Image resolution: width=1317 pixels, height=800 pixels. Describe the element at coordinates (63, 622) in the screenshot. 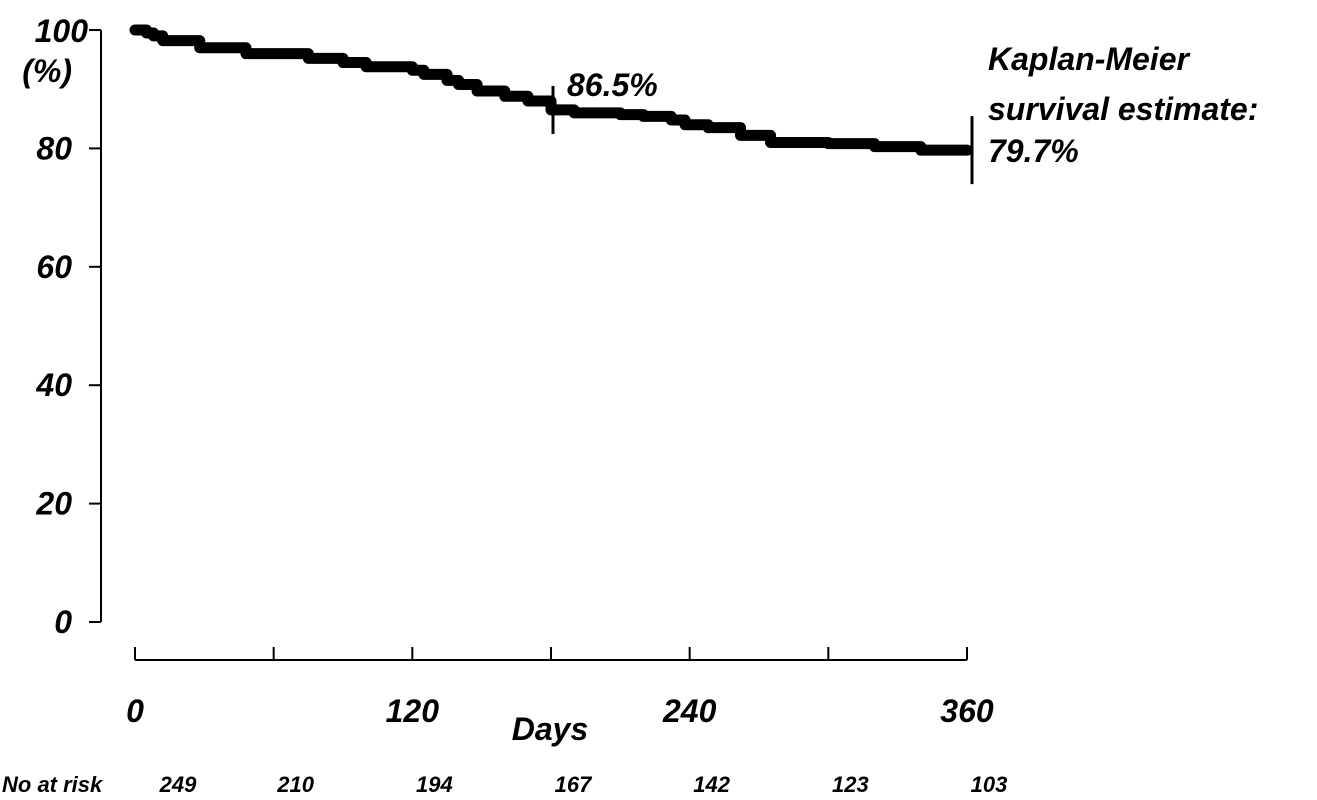

I see `y-tick-label: 0` at that location.